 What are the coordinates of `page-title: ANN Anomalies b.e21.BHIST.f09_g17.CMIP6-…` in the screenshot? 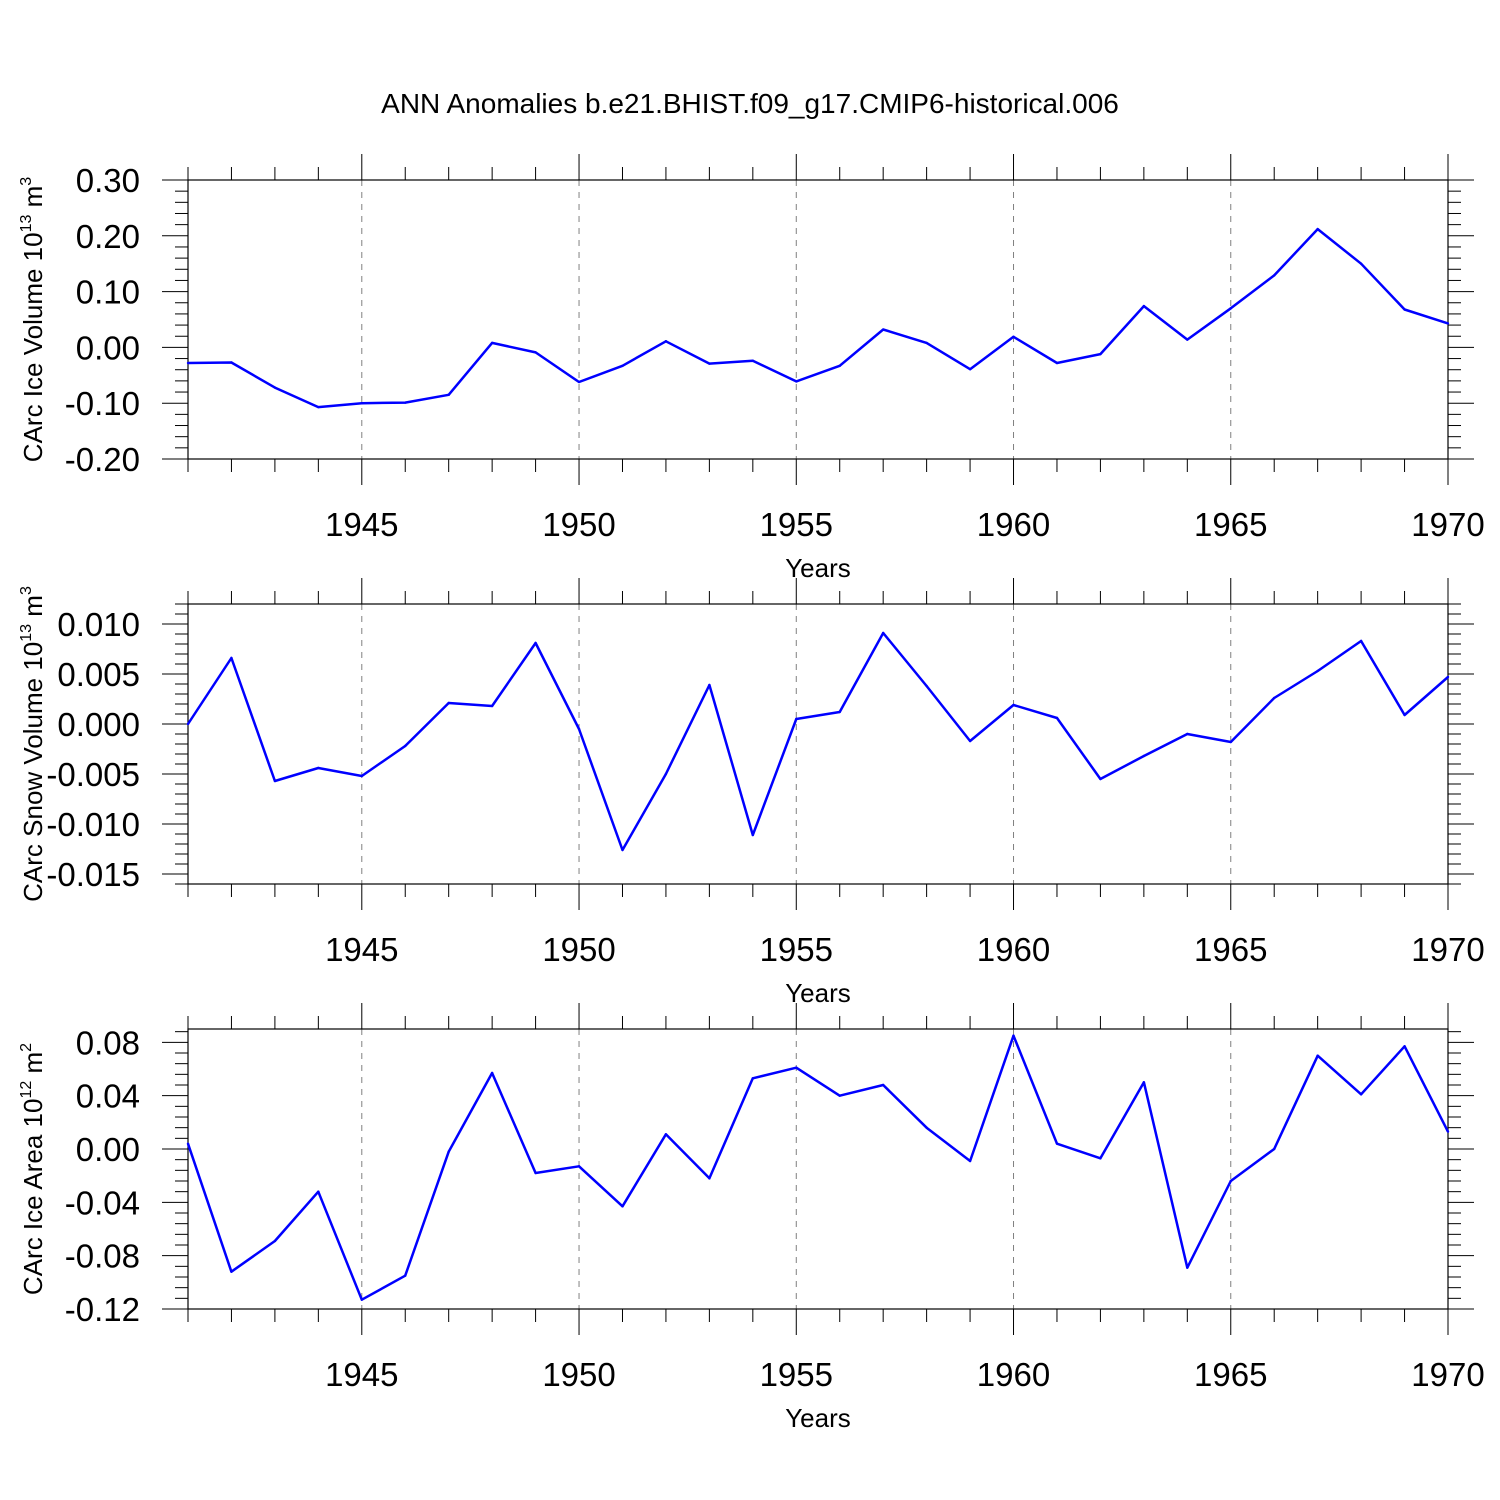 It's located at (750, 103).